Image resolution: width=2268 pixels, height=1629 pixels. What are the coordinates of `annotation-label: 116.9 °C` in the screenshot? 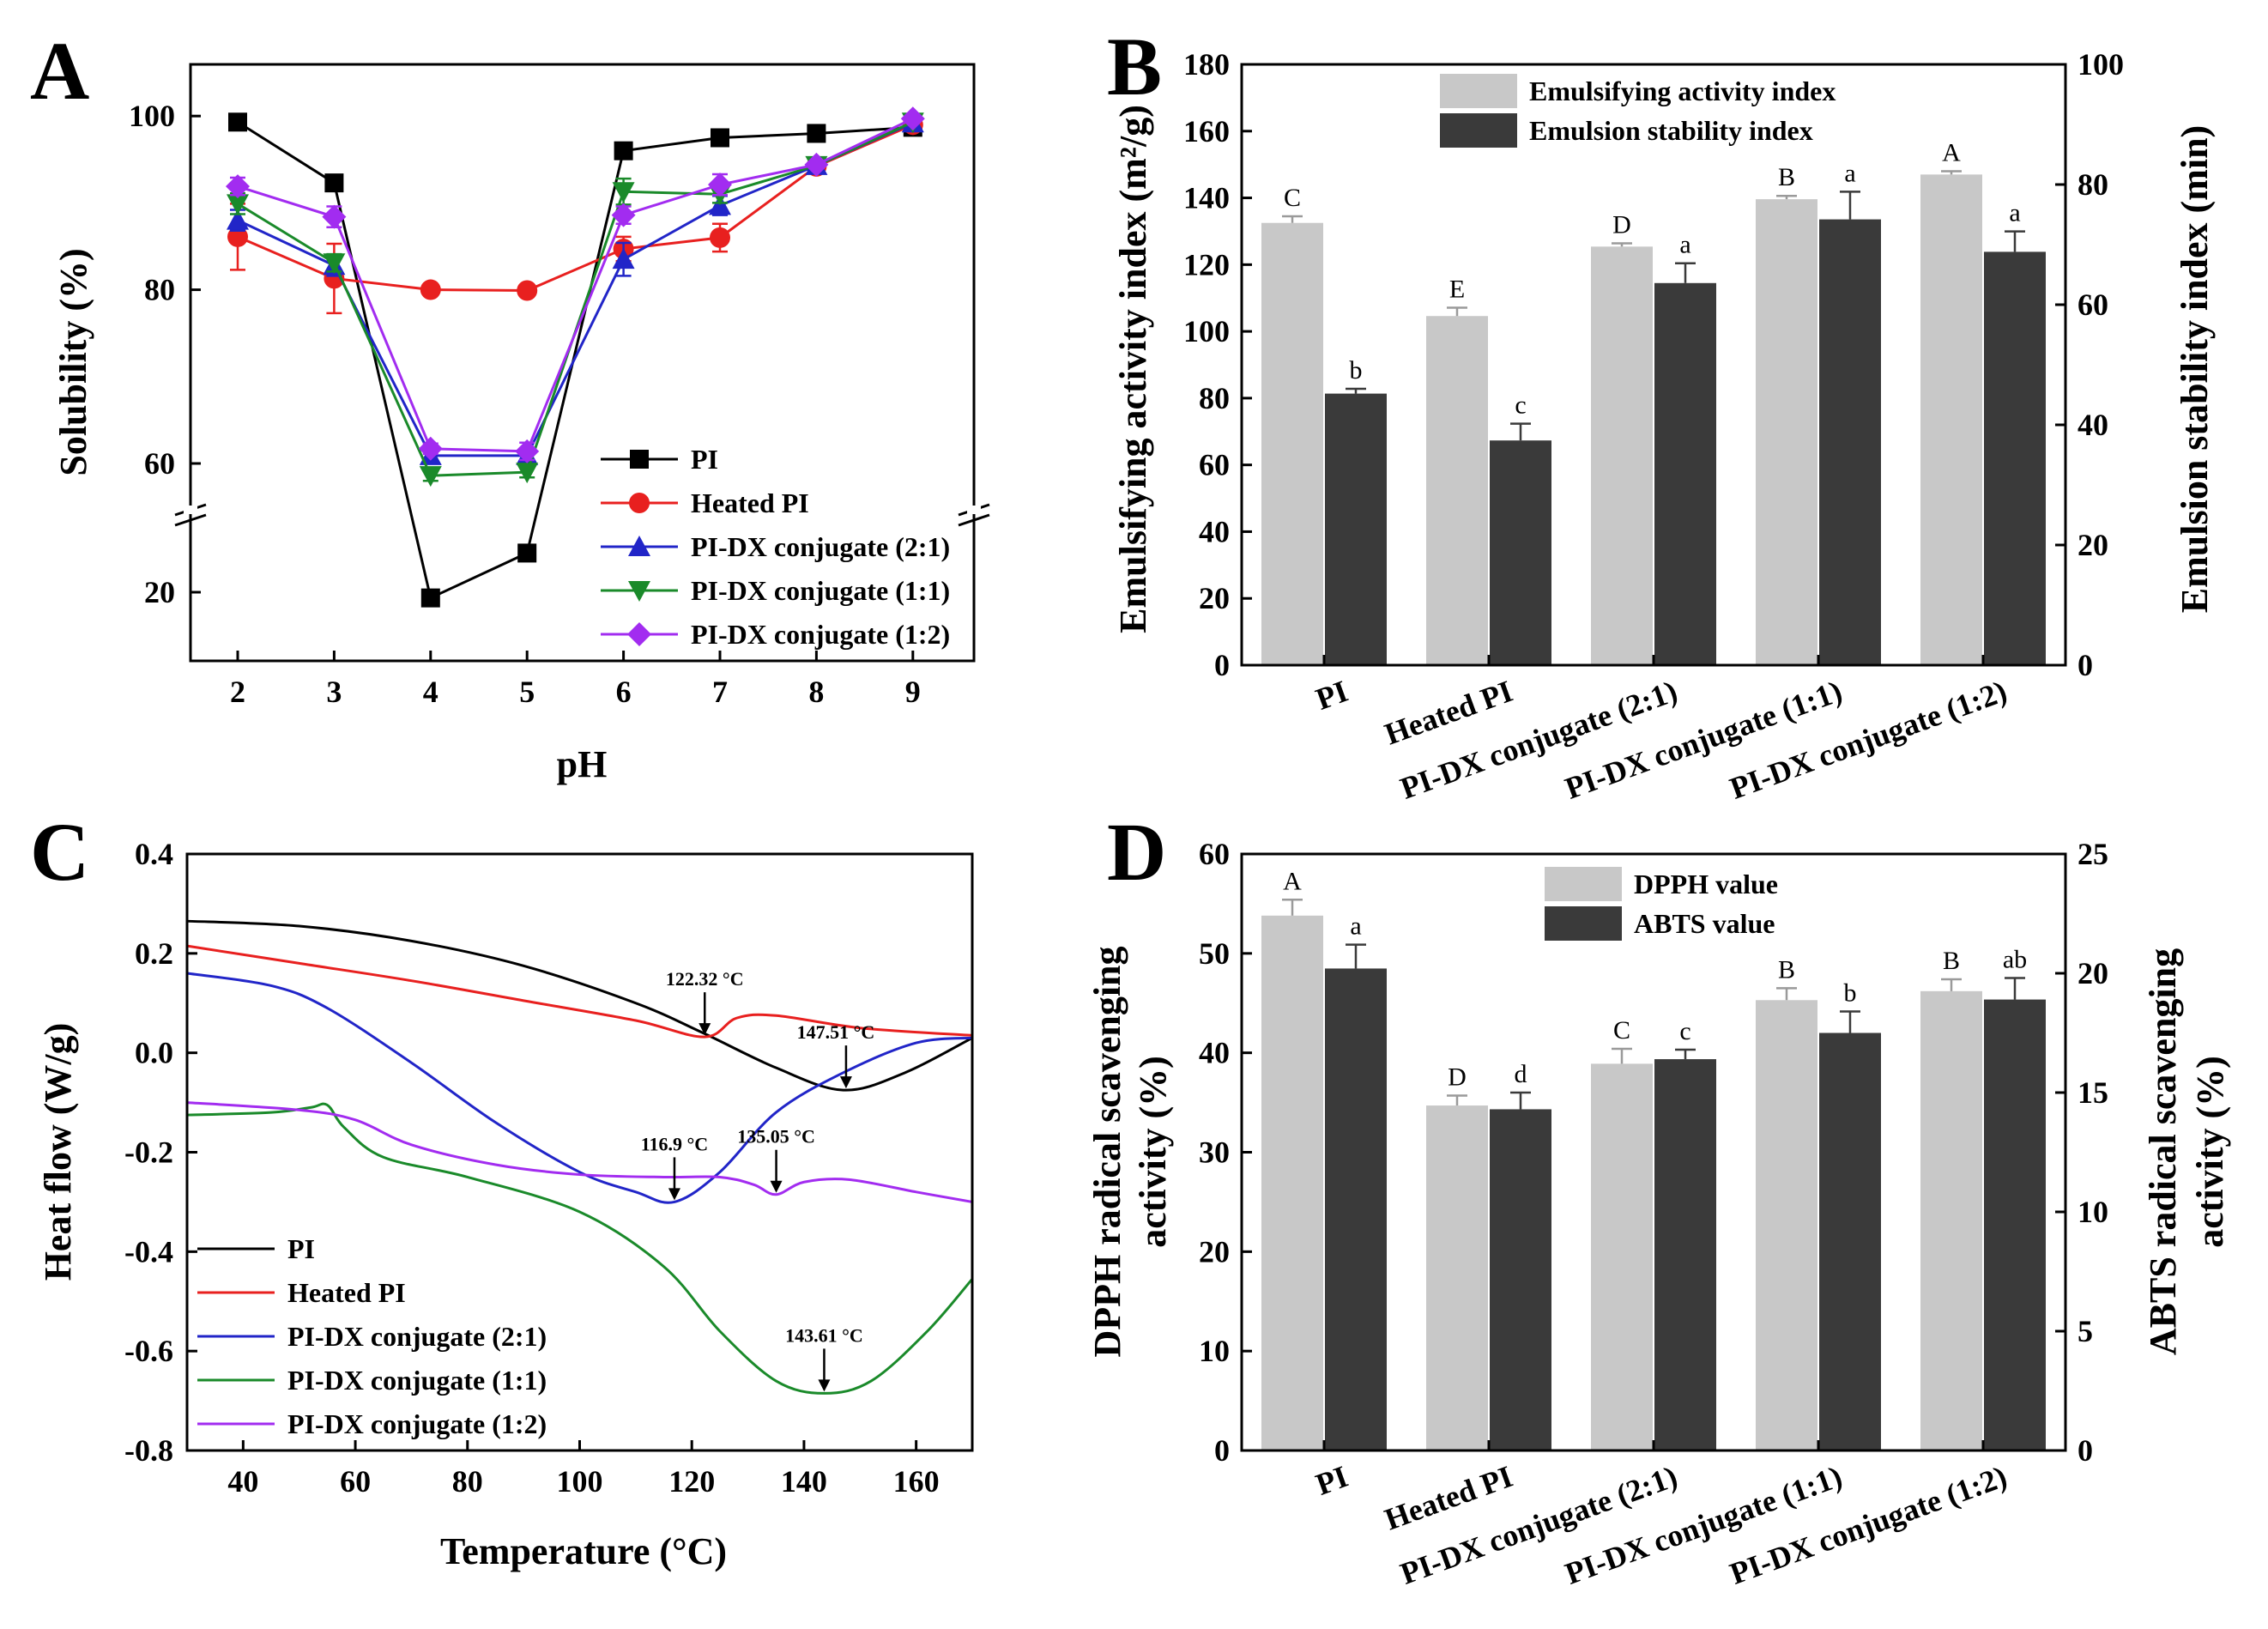 It's located at (674, 1143).